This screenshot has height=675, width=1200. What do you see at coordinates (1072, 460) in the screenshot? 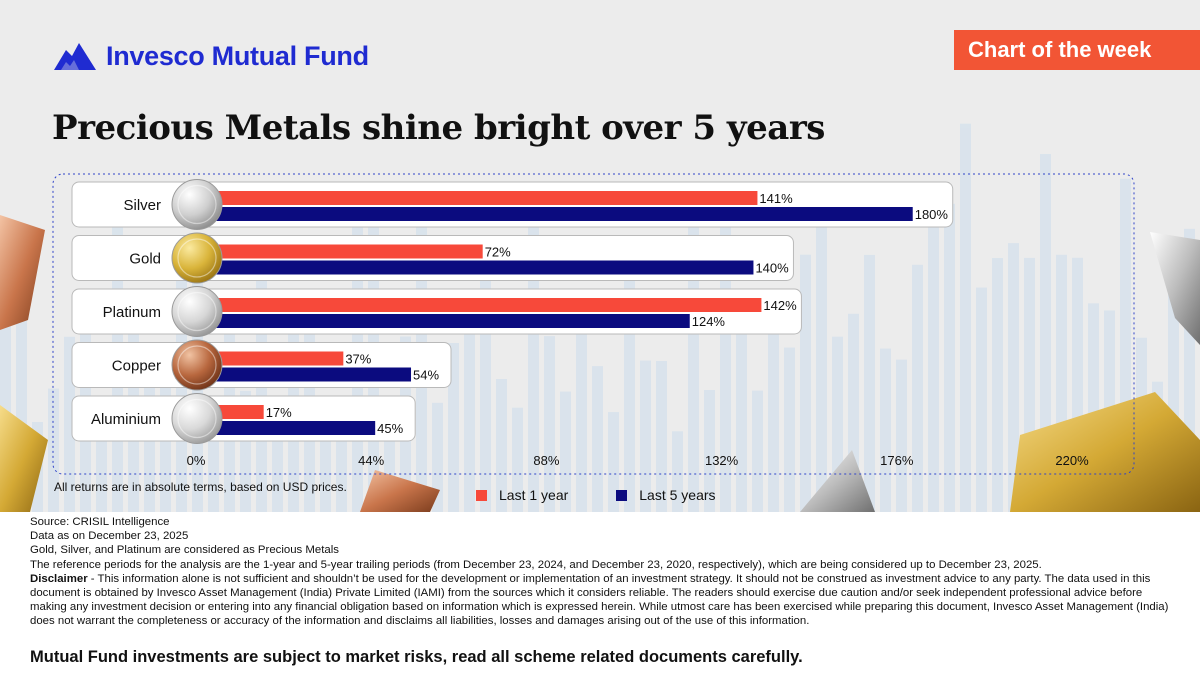
I see `x-tick-label: 220%` at bounding box center [1072, 460].